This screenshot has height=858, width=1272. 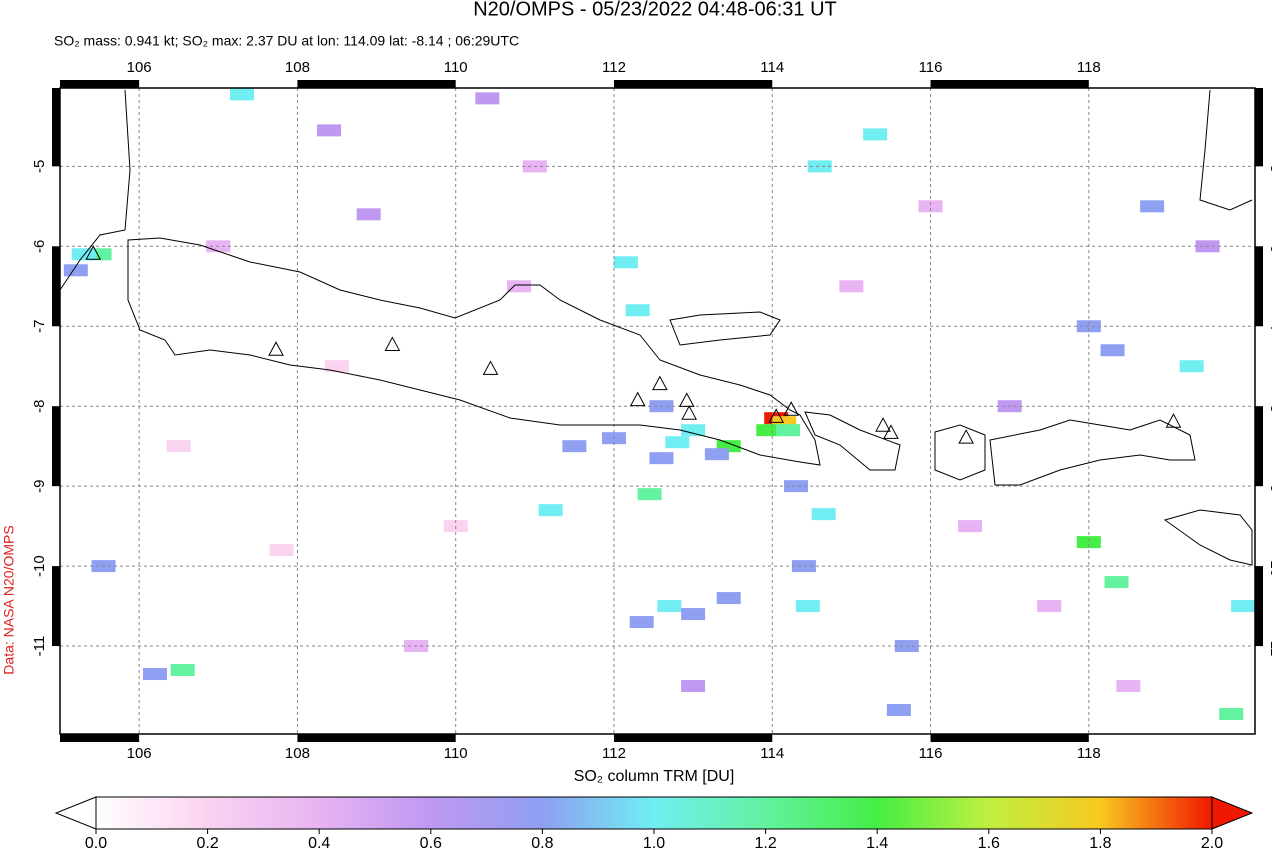 I want to click on colorbar-tick-label: 0.6, so click(x=431, y=843).